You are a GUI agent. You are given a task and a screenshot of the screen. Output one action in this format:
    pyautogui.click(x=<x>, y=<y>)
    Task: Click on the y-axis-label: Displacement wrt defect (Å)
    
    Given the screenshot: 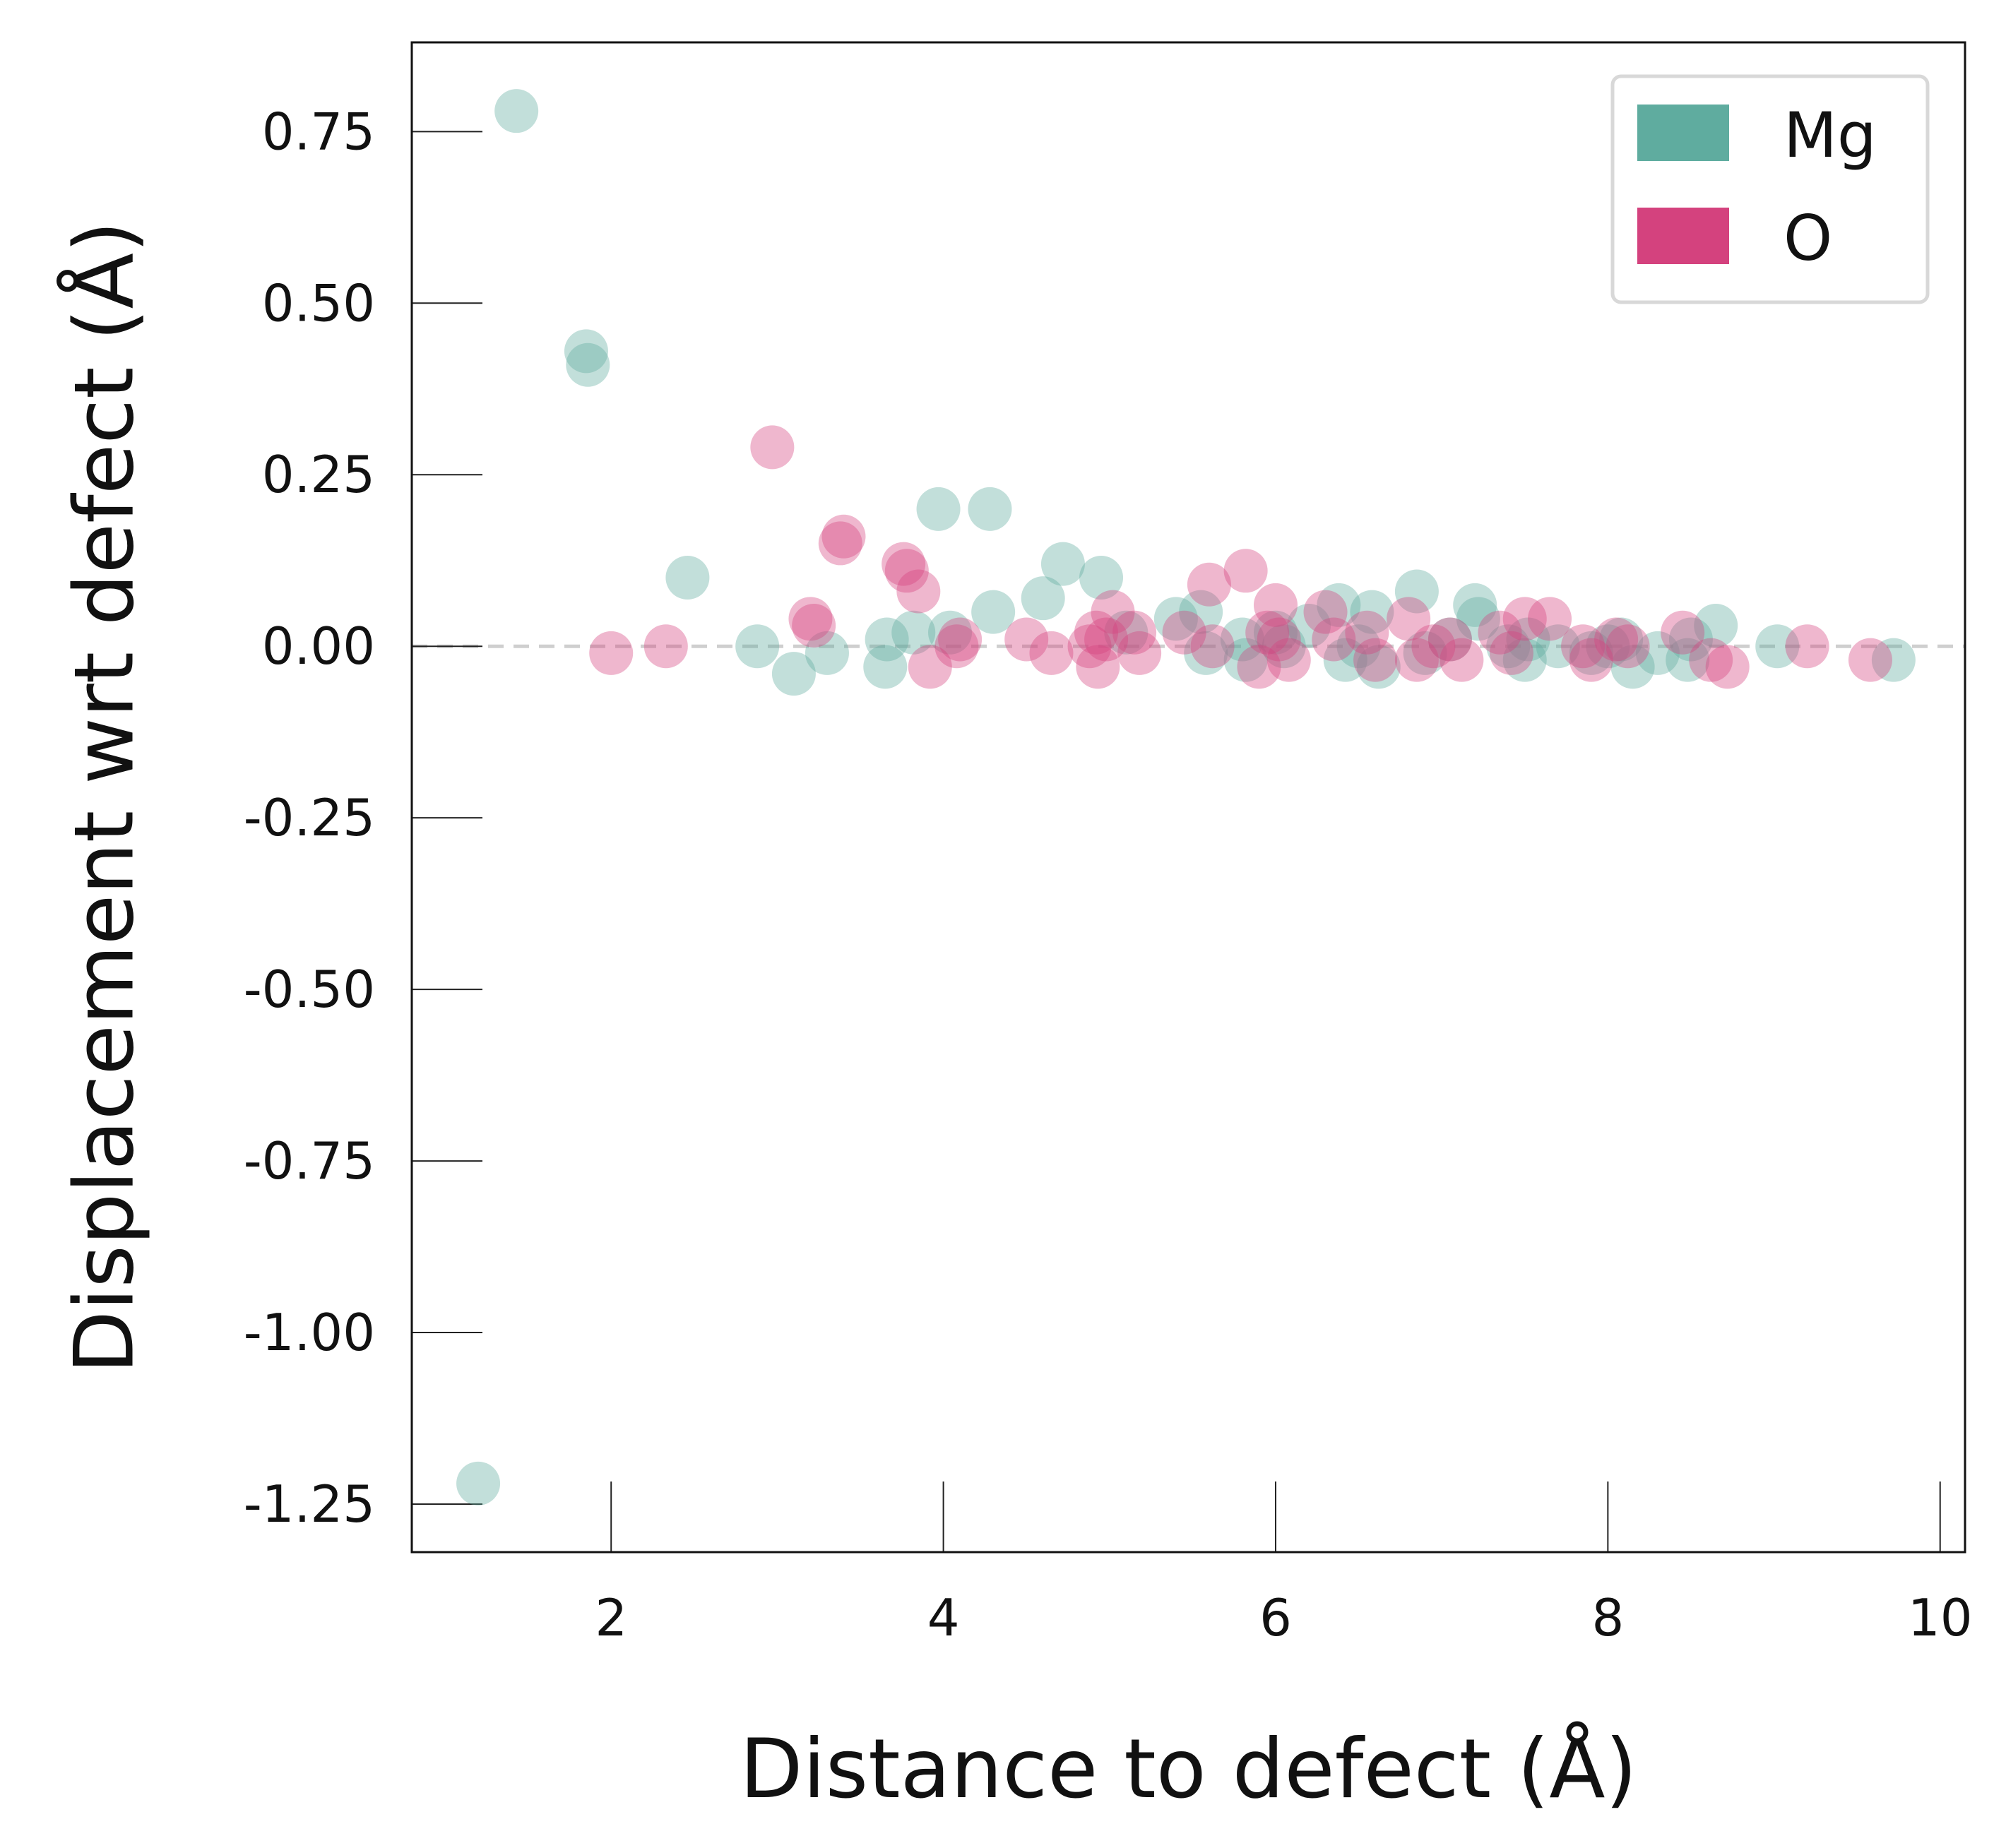 What is the action you would take?
    pyautogui.click(x=105, y=797)
    